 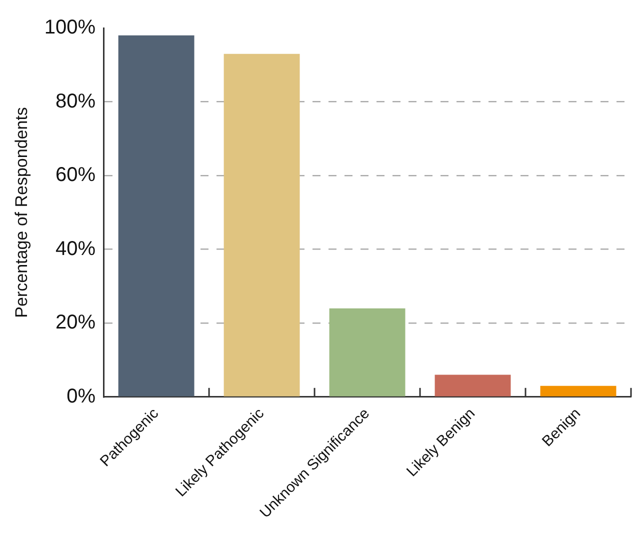 What do you see at coordinates (76, 323) in the screenshot?
I see `y-tick-label: 20%` at bounding box center [76, 323].